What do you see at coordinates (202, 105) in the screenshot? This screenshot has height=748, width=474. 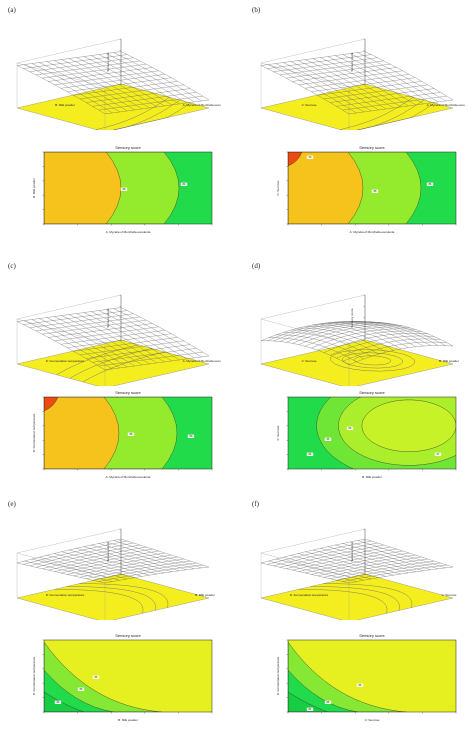 I see `surface-x-axis-label: A: Mycelia of Morchella esculenta` at bounding box center [202, 105].